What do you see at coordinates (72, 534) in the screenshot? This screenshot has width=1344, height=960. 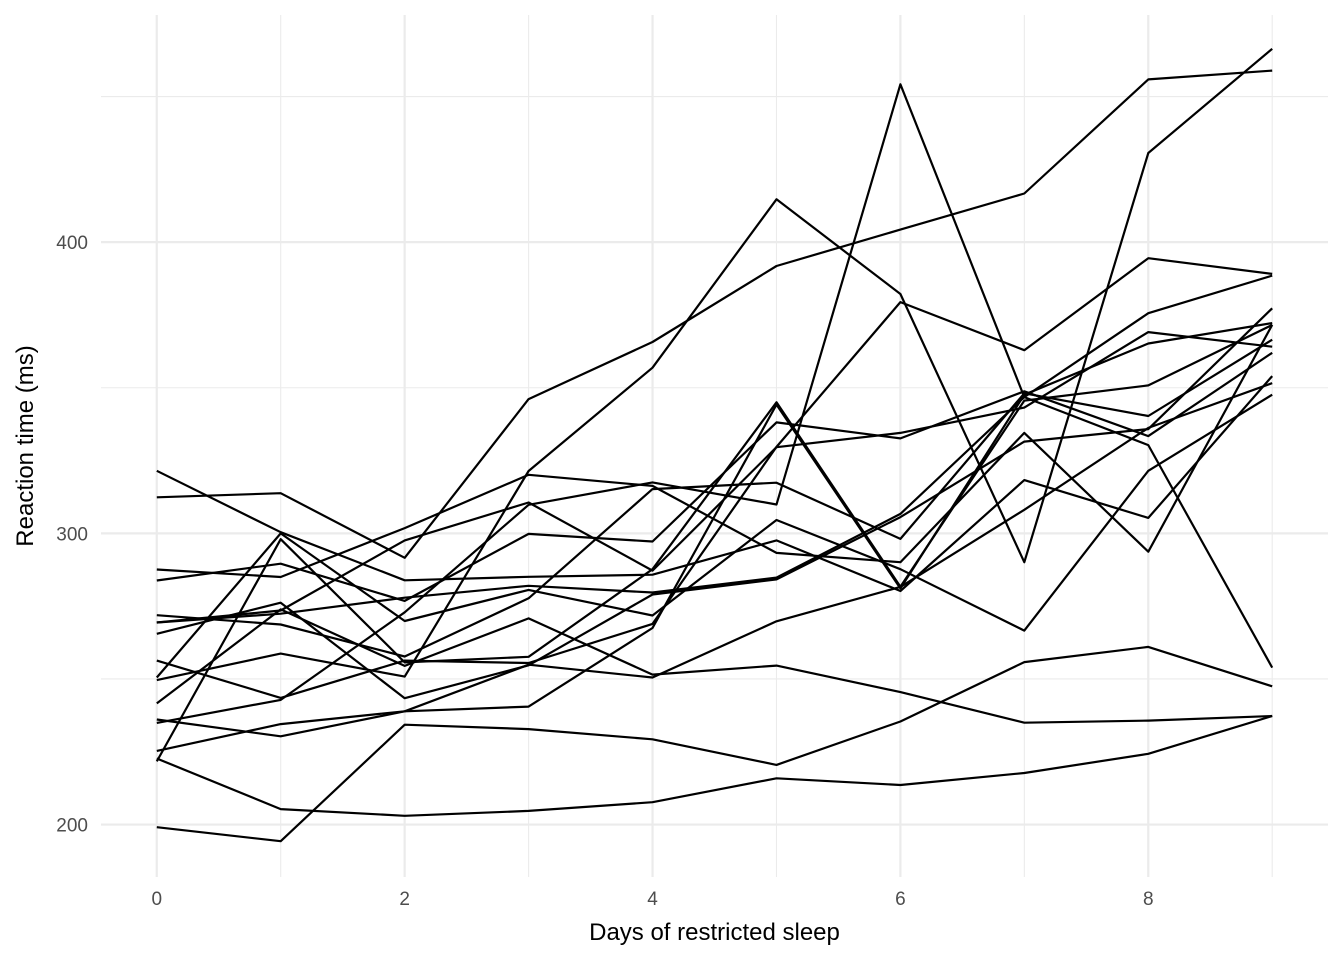 I see `y-tick-label: 300` at bounding box center [72, 534].